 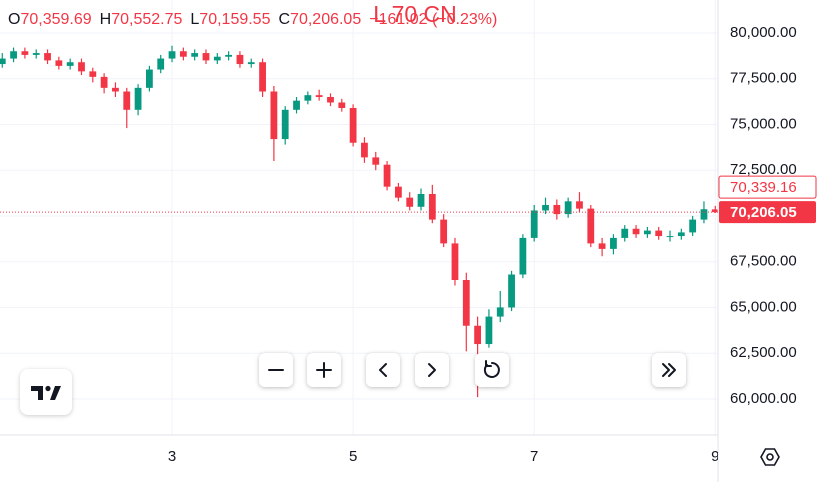 I want to click on x-tick-label: 7, so click(x=534, y=456).